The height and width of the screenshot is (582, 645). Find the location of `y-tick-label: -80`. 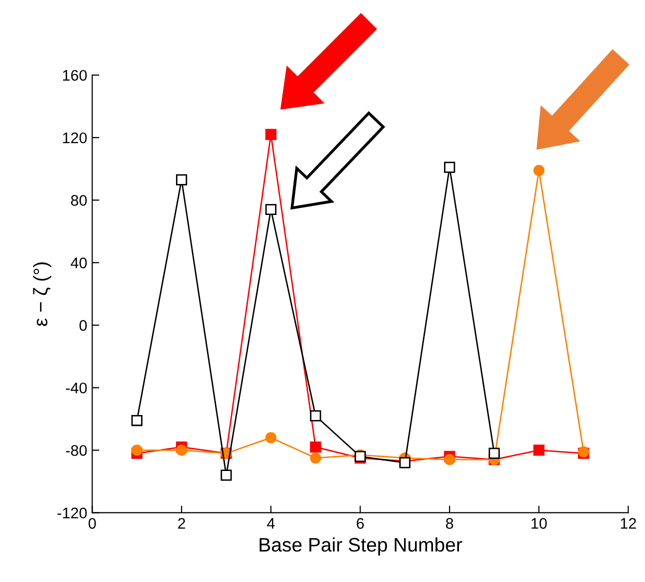

y-tick-label: -80 is located at coordinates (76, 450).